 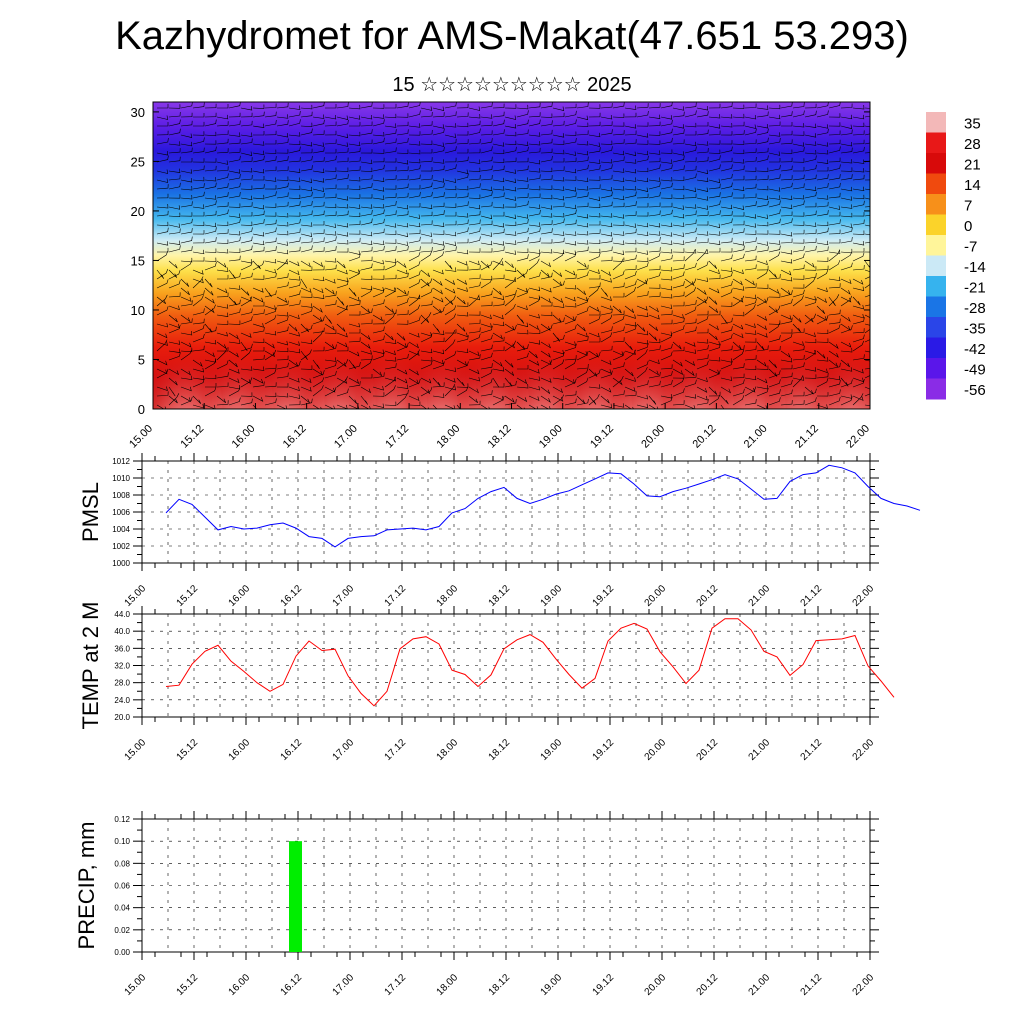 What do you see at coordinates (344, 750) in the screenshot?
I see `x-tick-label: 17.00` at bounding box center [344, 750].